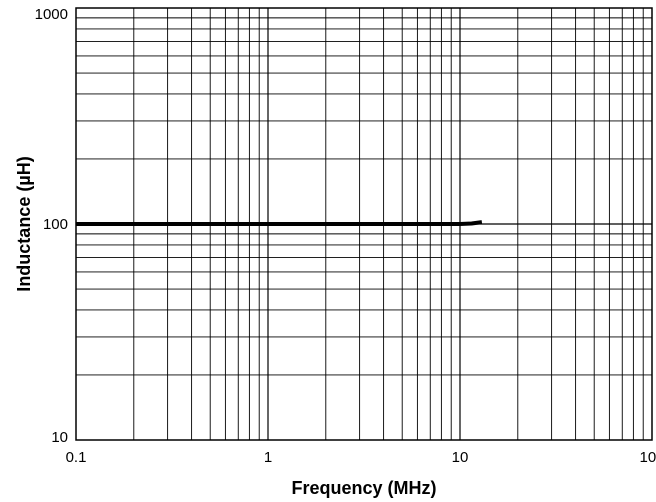 This screenshot has width=656, height=502. Describe the element at coordinates (647, 457) in the screenshot. I see `x-tick-label: 100` at that location.